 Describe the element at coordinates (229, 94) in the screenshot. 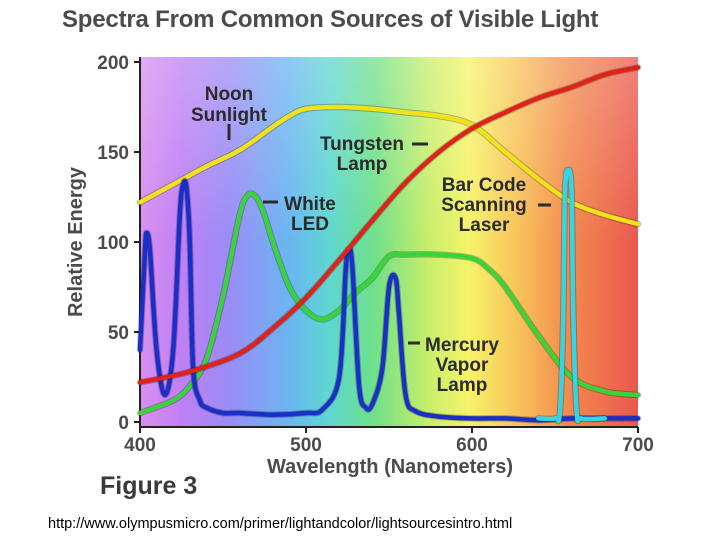

I see `noon-sunlight-label: Noon` at that location.